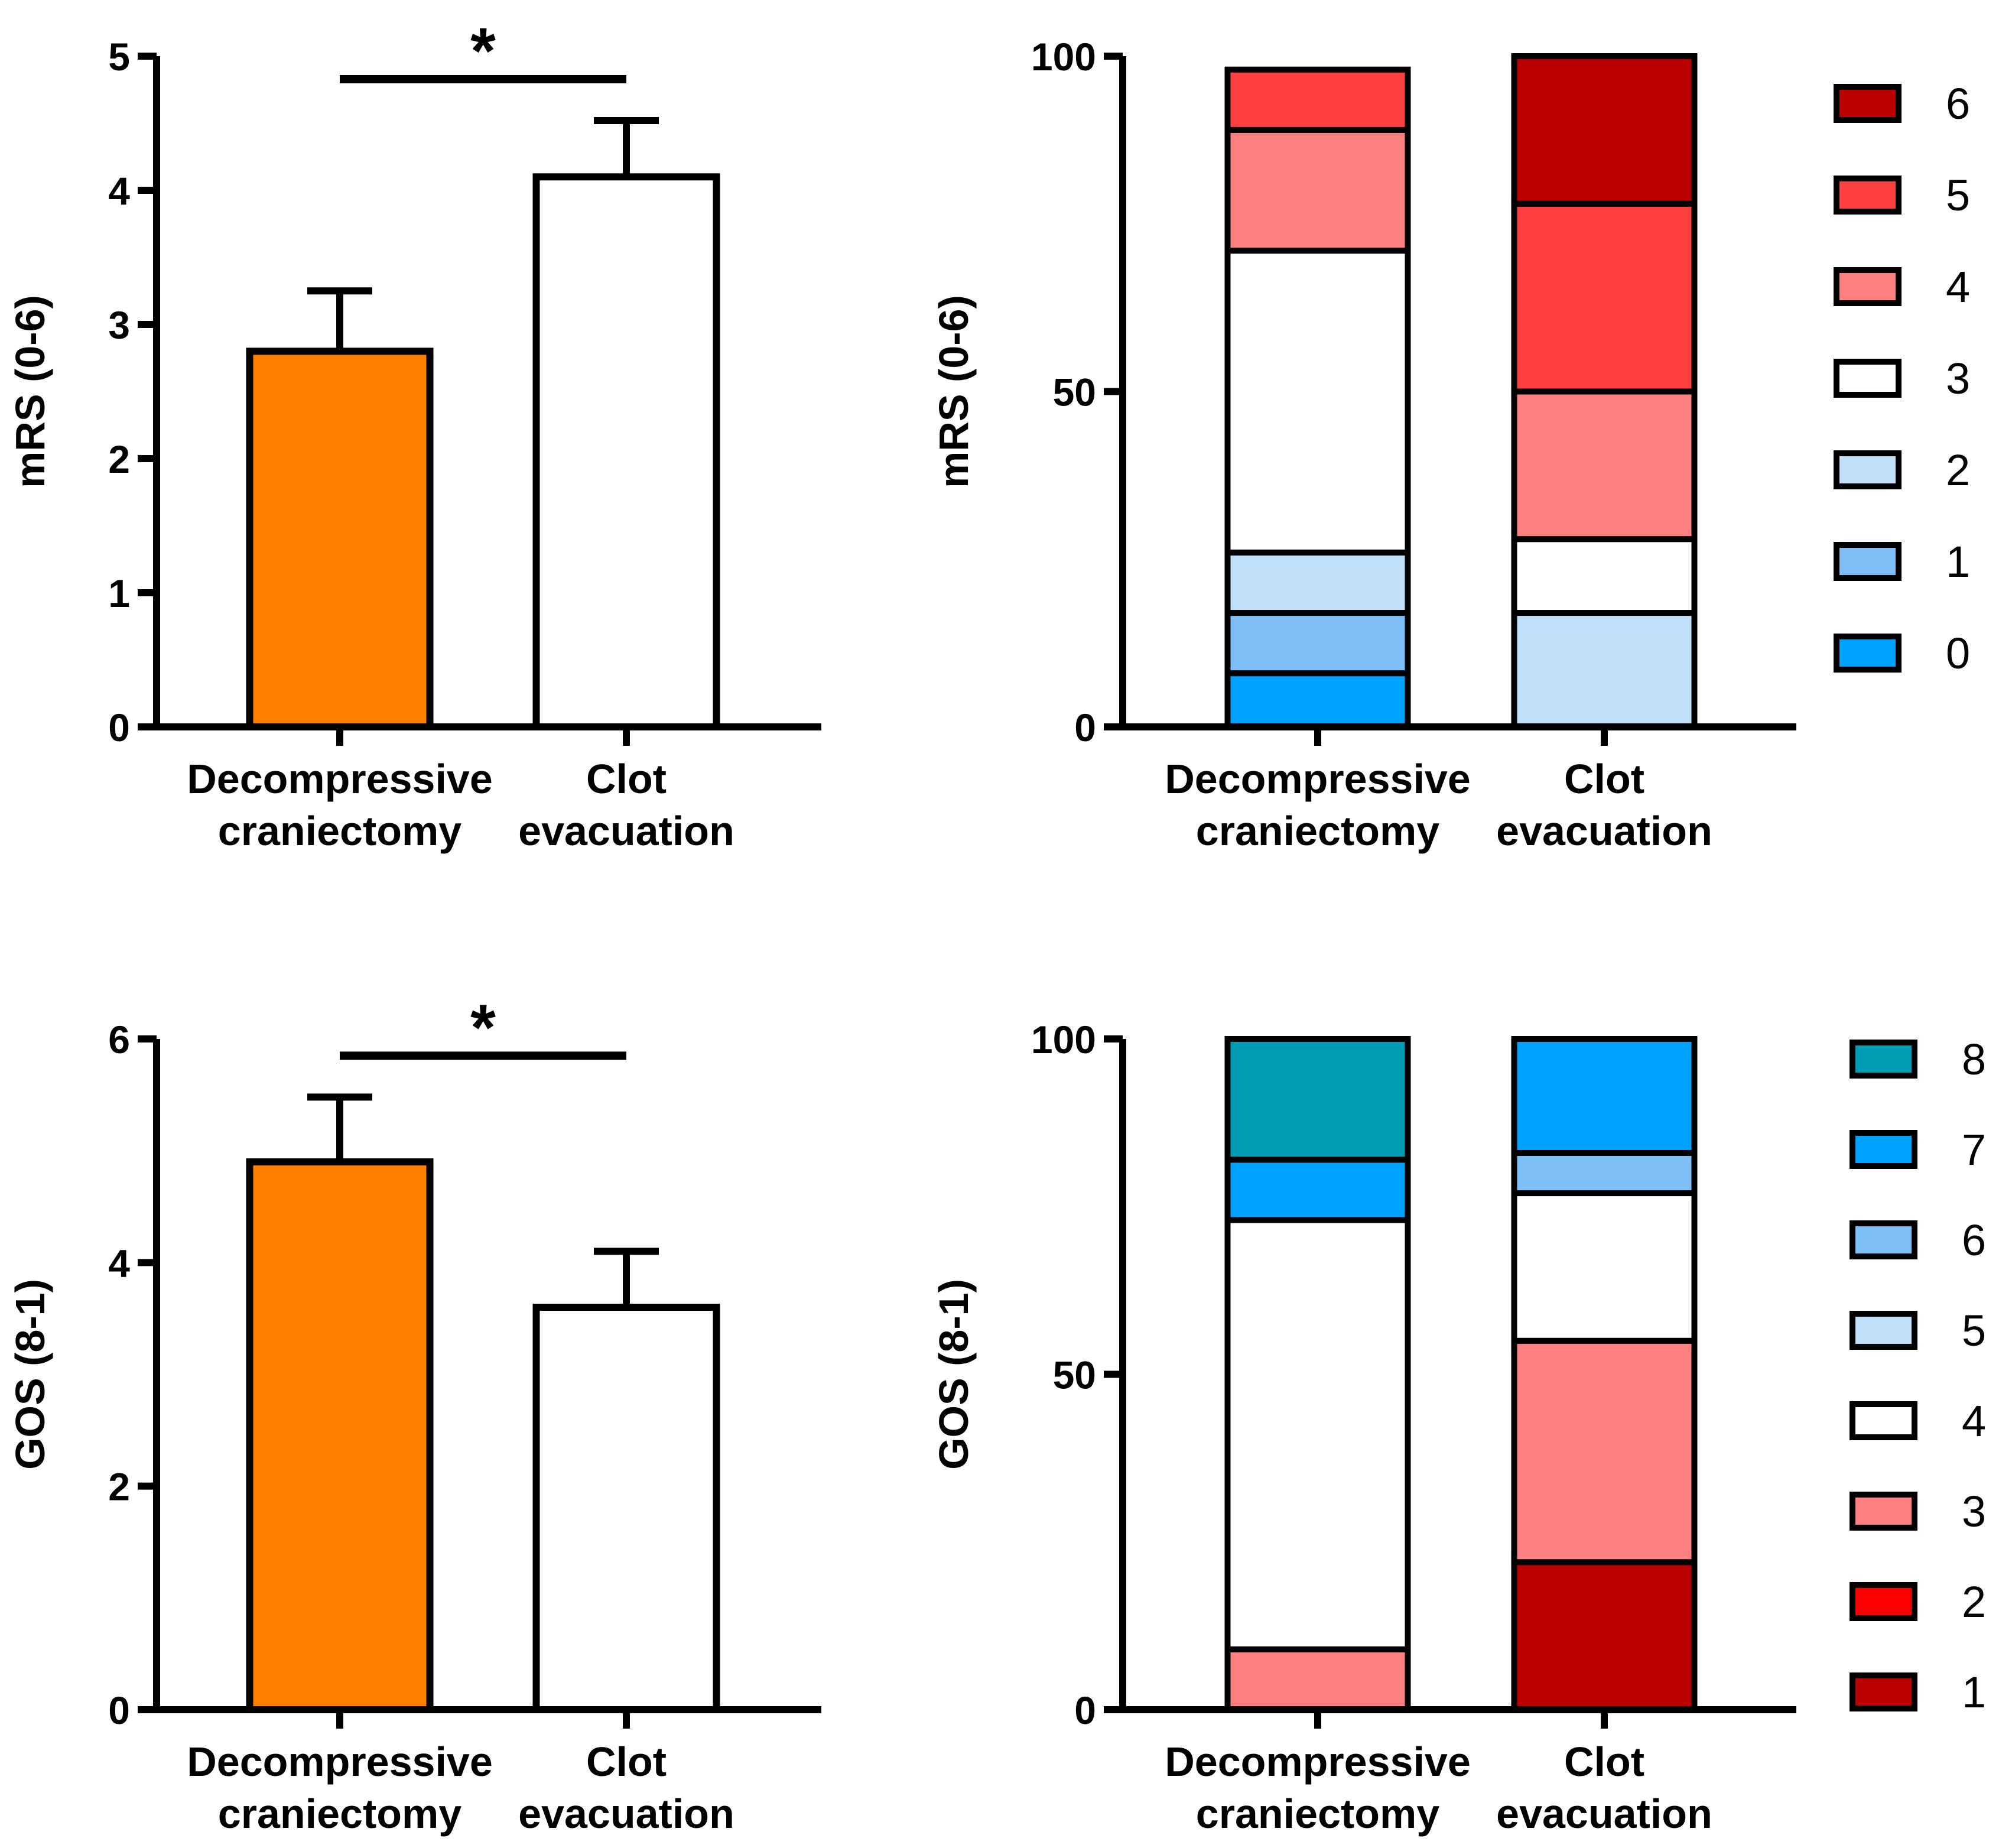 The image size is (1999, 1848). I want to click on legend-label: 7, so click(1974, 1149).